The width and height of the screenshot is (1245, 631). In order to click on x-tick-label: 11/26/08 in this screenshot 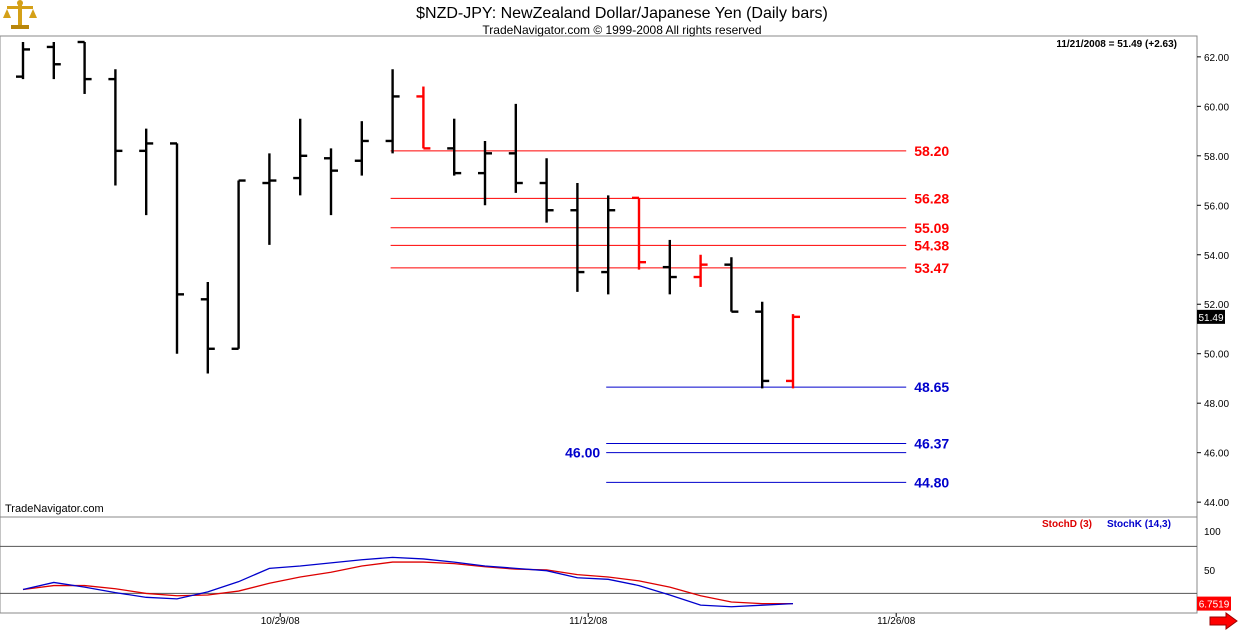, I will do `click(896, 621)`.